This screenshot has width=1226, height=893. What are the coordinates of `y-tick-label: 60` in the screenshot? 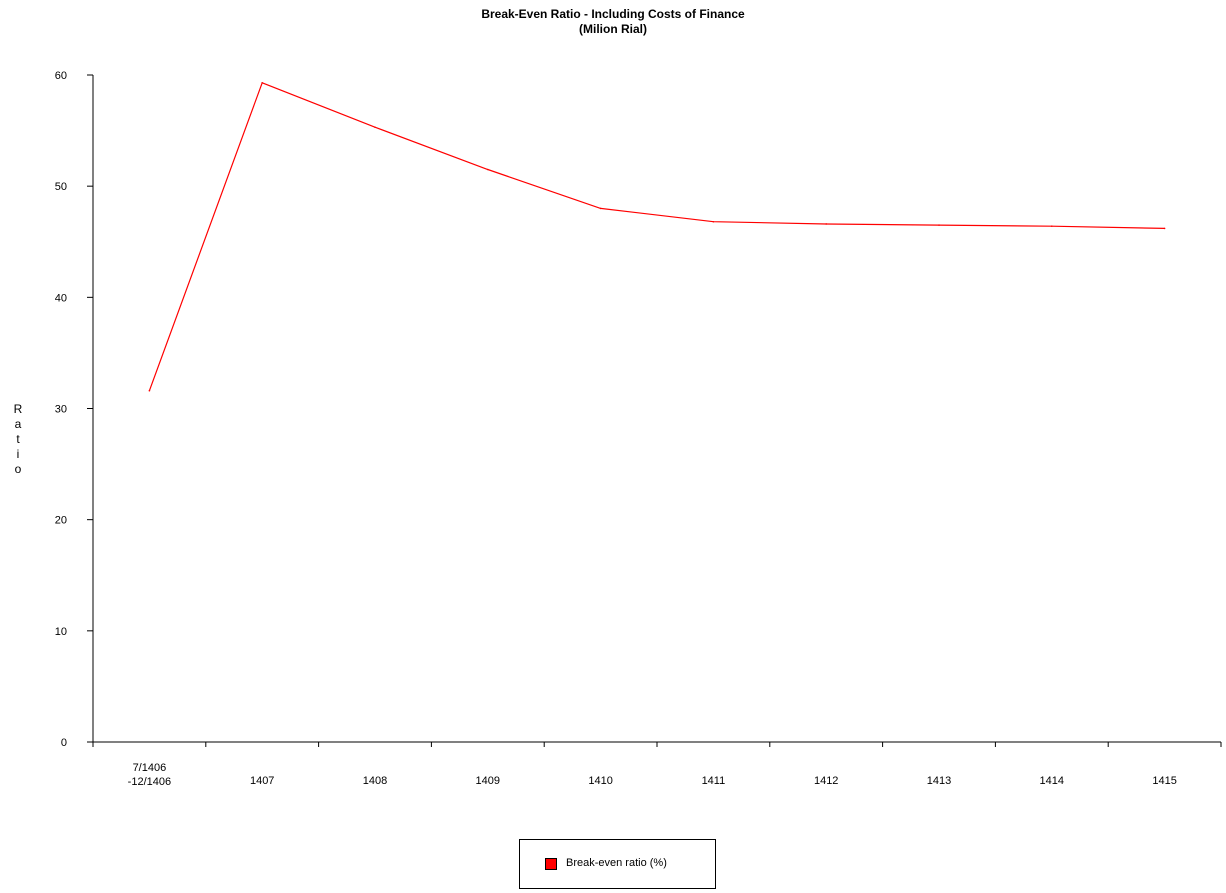 It's located at (61, 76).